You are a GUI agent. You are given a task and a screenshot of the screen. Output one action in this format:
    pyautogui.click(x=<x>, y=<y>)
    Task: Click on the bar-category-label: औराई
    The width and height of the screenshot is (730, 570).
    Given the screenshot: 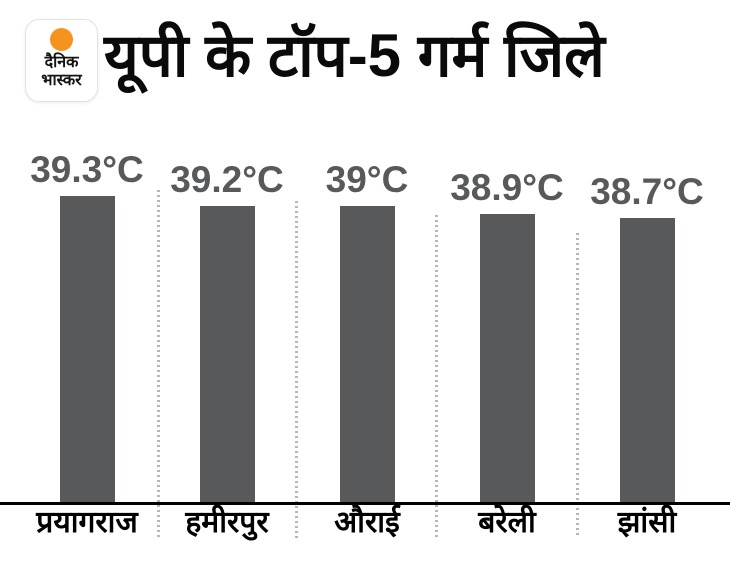 What is the action you would take?
    pyautogui.click(x=367, y=522)
    